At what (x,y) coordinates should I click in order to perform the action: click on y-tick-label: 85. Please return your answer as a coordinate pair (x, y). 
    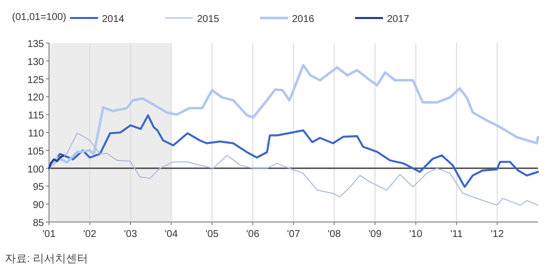
    Looking at the image, I should click on (38, 223).